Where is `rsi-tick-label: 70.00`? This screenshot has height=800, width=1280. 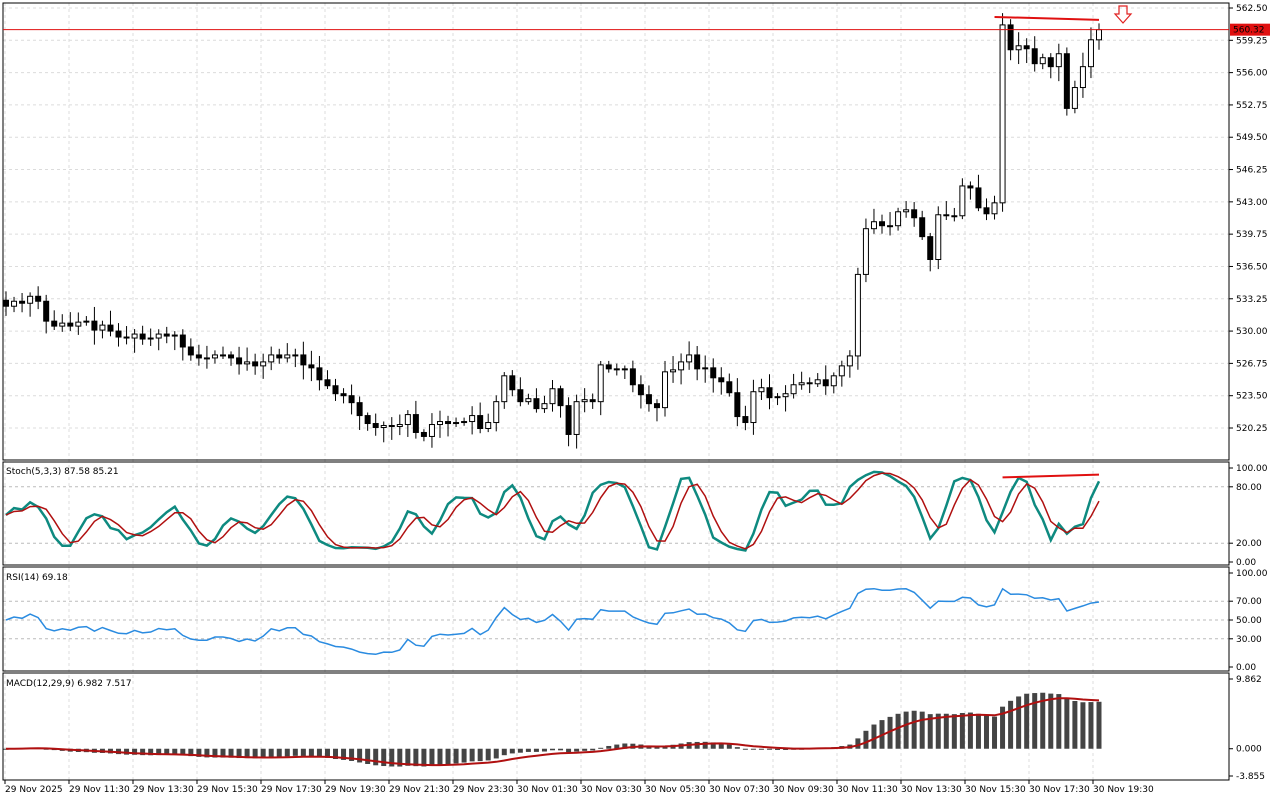 rsi-tick-label: 70.00 is located at coordinates (1249, 602).